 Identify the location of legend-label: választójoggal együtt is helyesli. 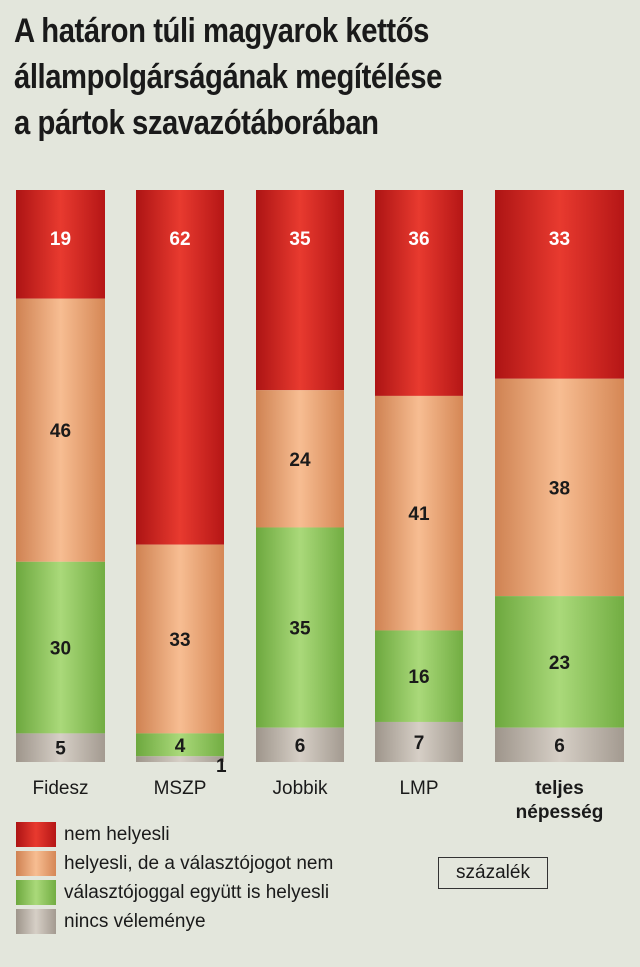
(197, 892).